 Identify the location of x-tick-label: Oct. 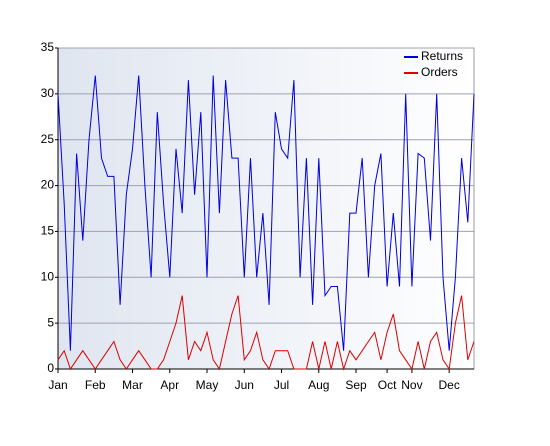
(387, 385).